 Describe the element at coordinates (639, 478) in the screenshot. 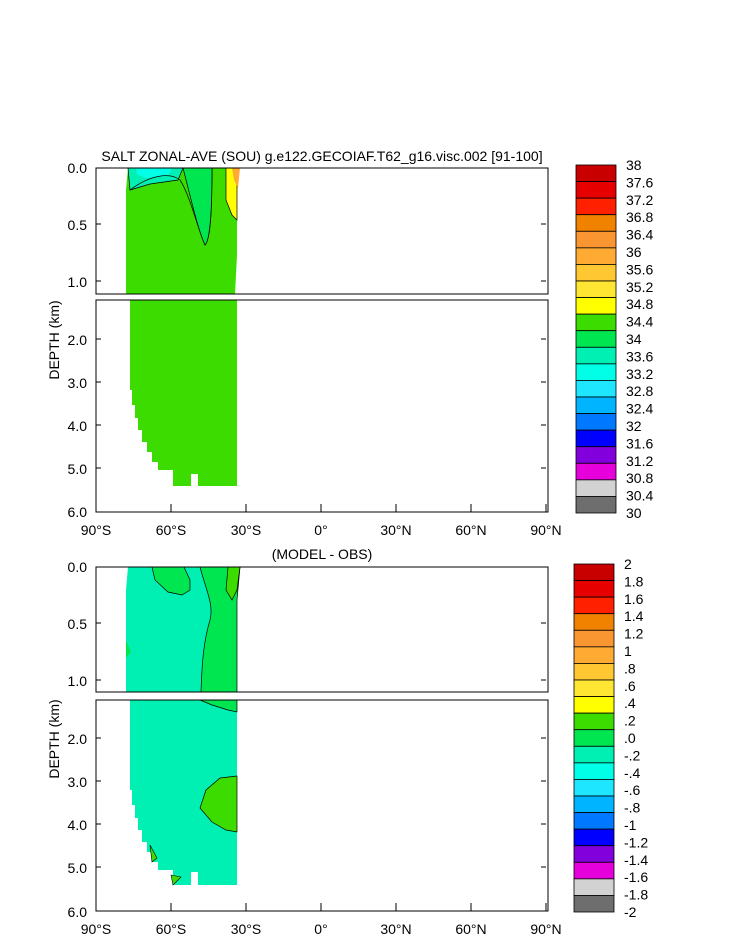

I see `colorbar-label: 30.8` at that location.